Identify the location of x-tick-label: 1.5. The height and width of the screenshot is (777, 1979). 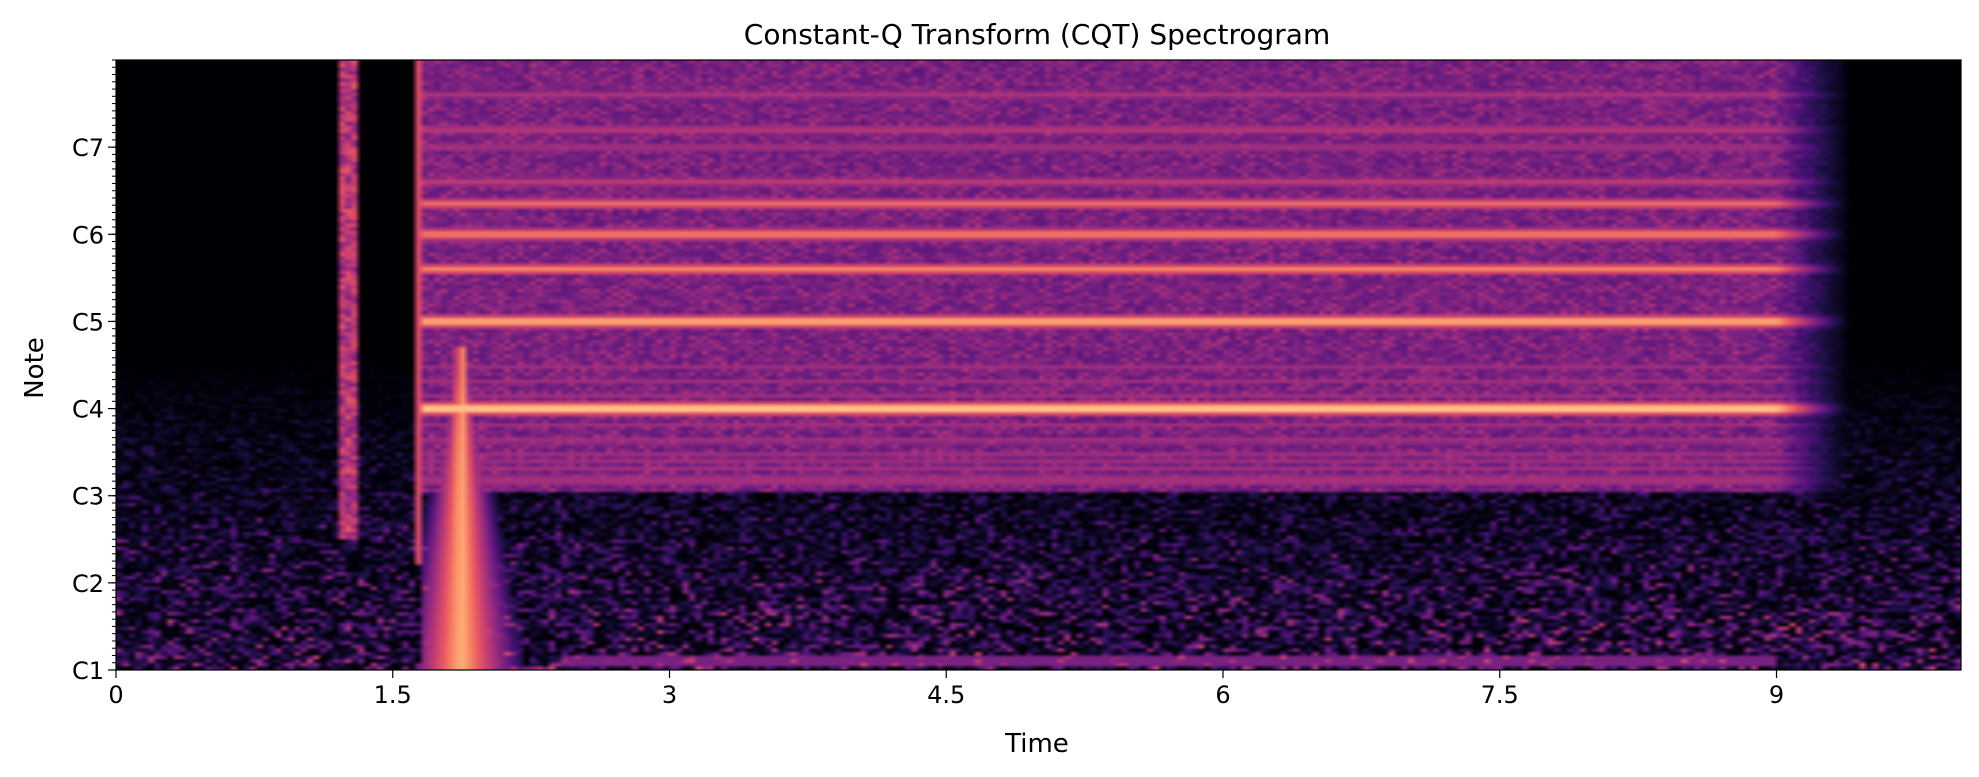
(393, 695).